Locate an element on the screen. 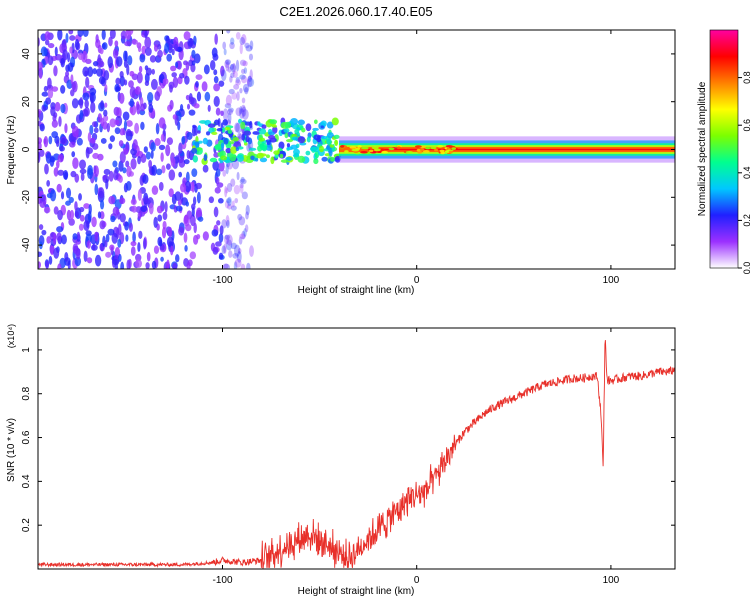 This screenshot has height=600, width=750. spectrogram-y-tick-label: 20 is located at coordinates (26, 102).